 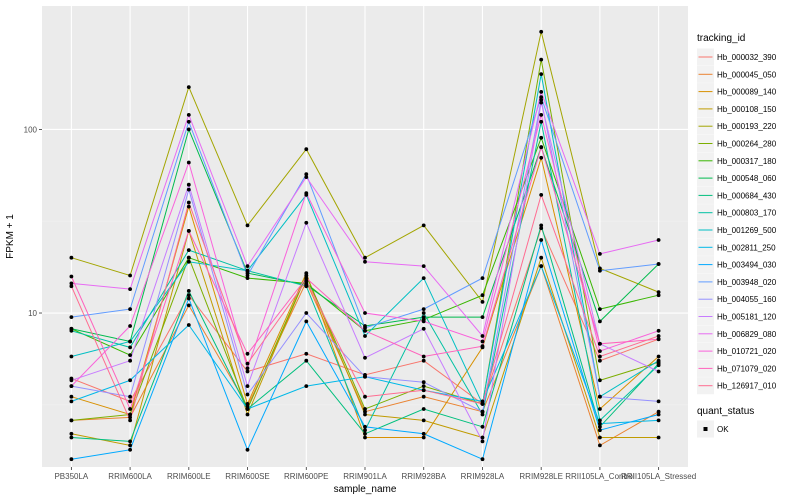 I want to click on x-tick-label: RRIM600LE, so click(x=189, y=476).